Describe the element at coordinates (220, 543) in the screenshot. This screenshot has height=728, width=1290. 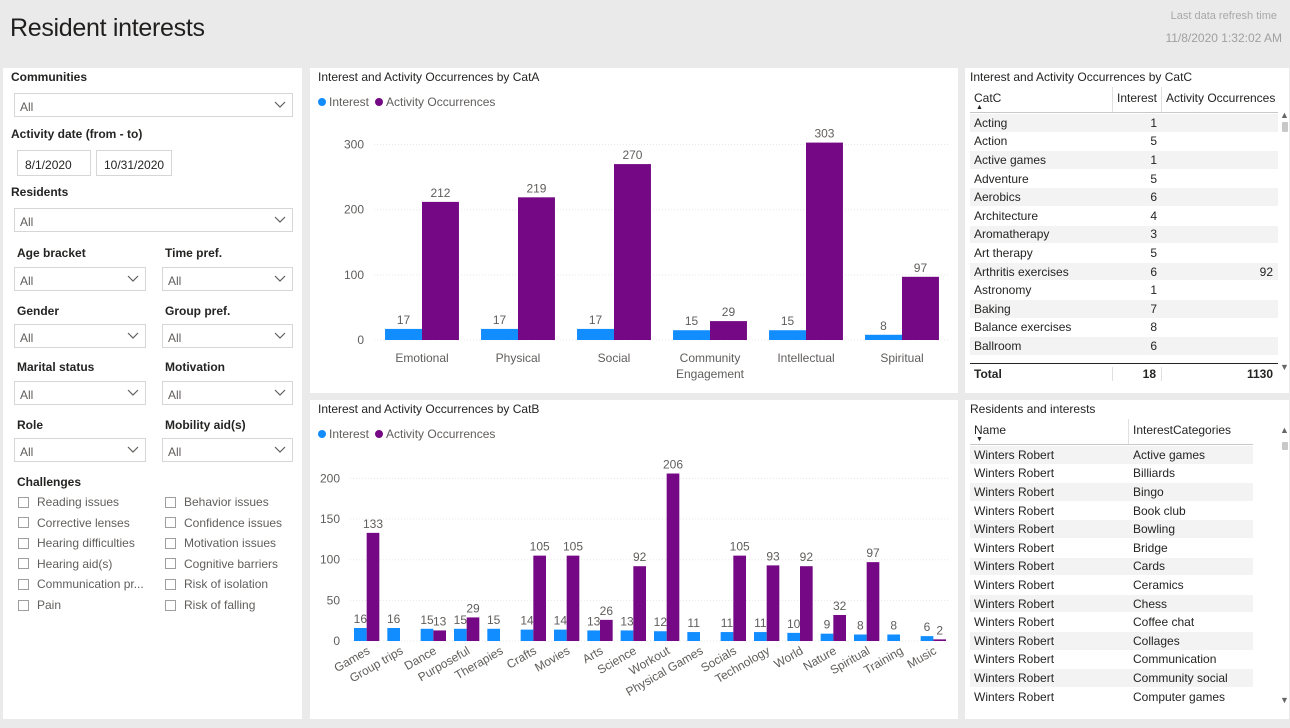
I see `challenge-checkbox-right-2: Motivation issues` at that location.